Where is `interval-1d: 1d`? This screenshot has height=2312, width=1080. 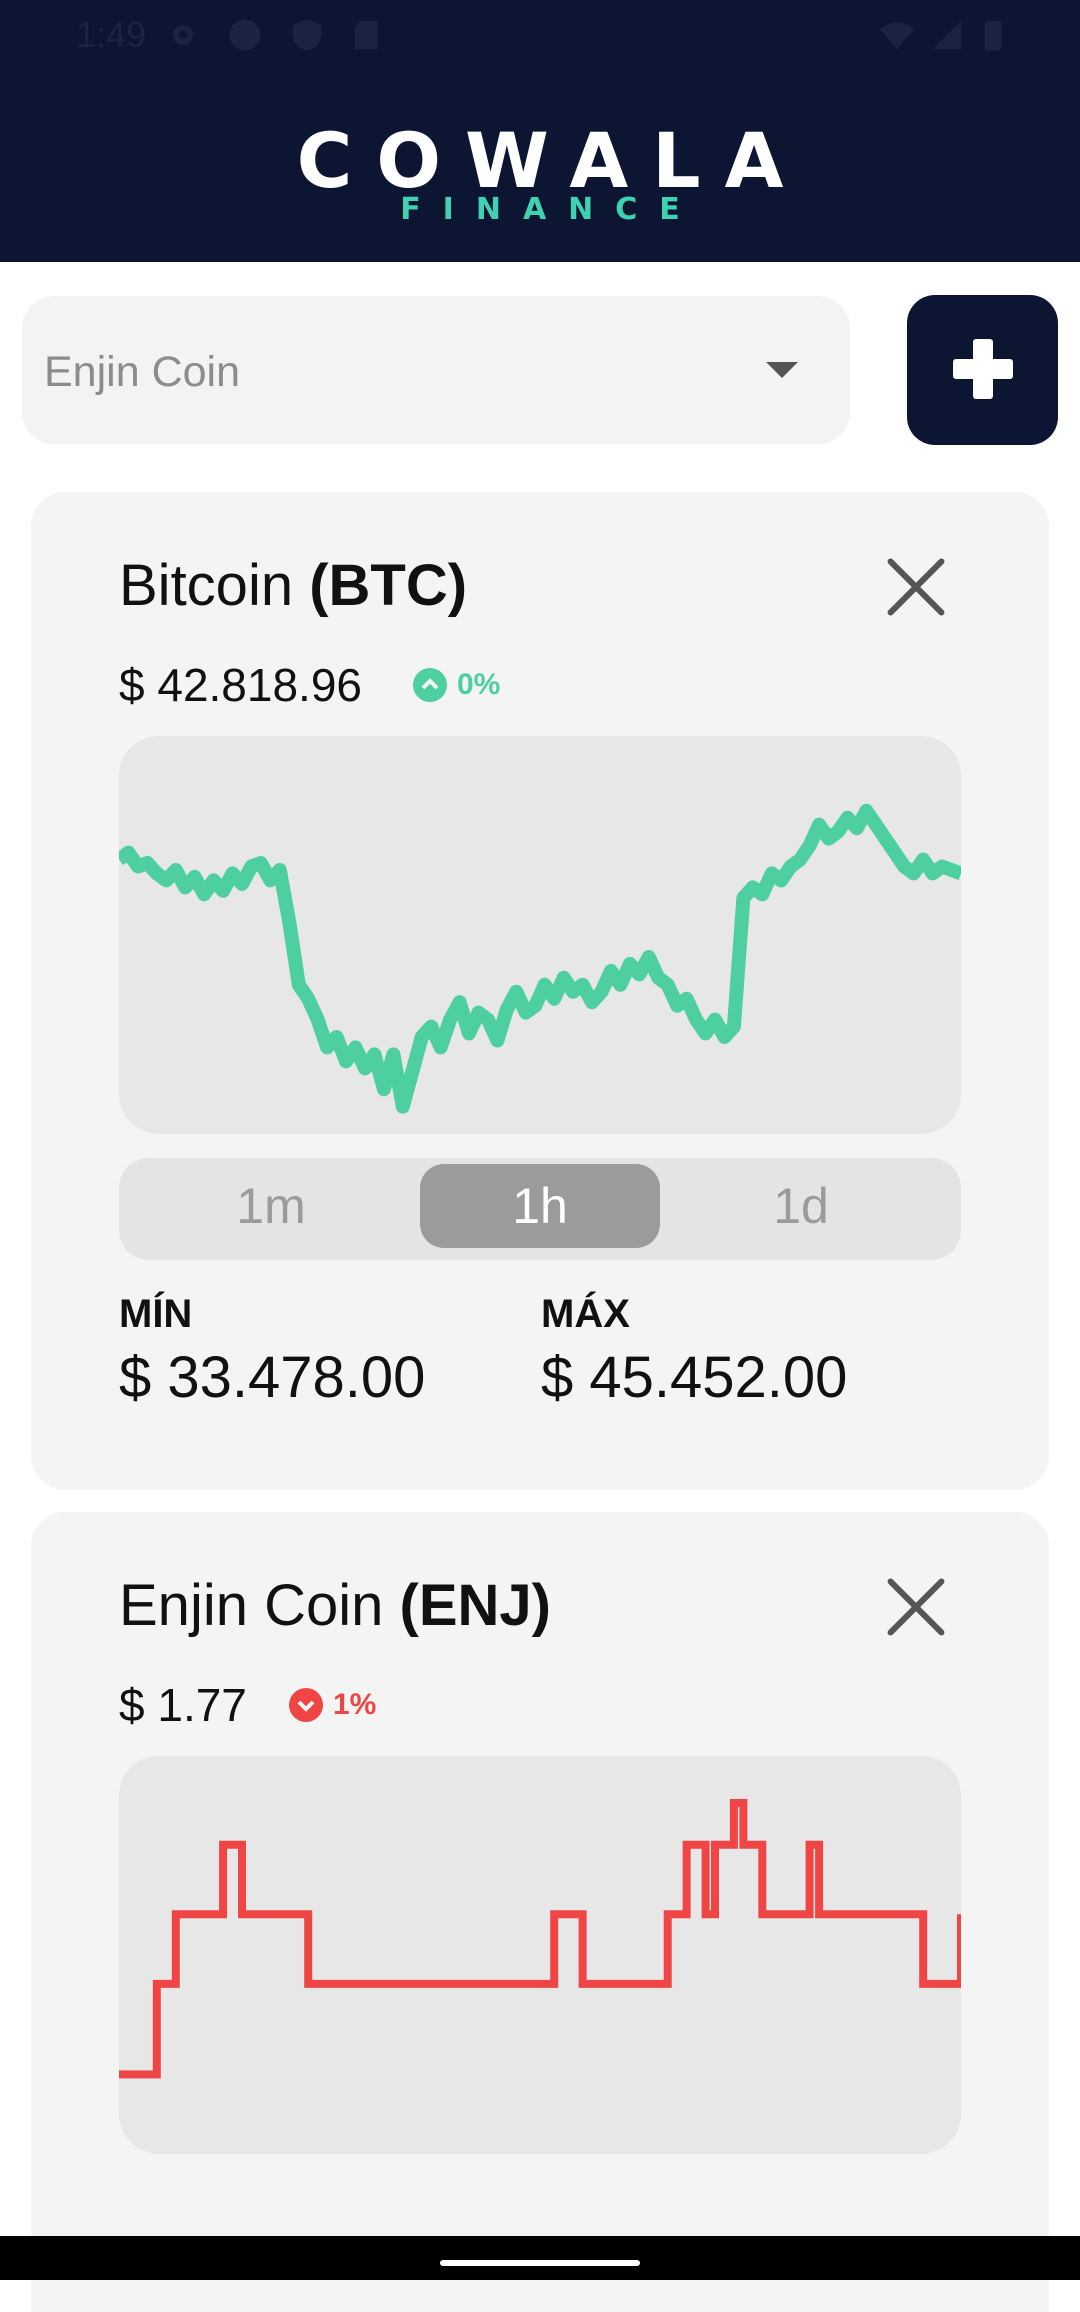 interval-1d: 1d is located at coordinates (801, 1206).